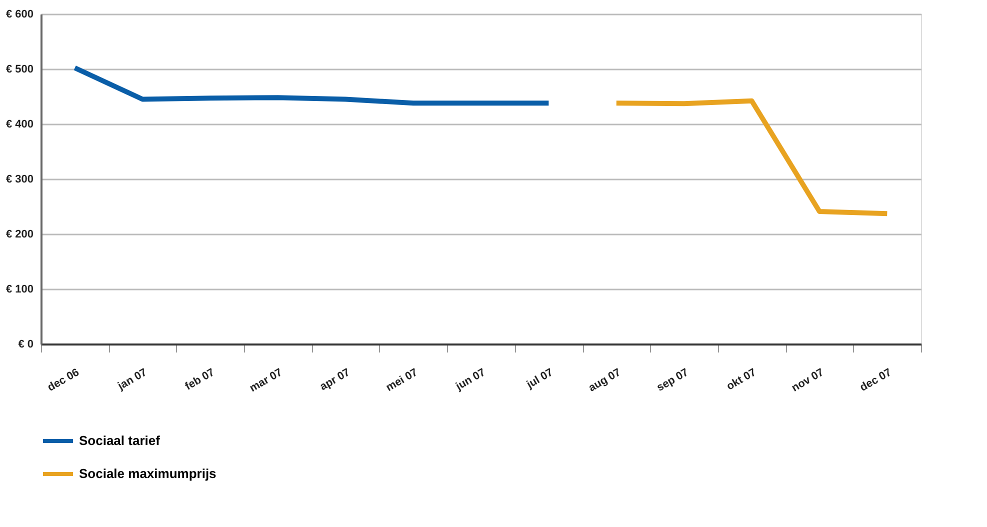 This screenshot has width=987, height=527. I want to click on y-tick-label: € 300, so click(20, 180).